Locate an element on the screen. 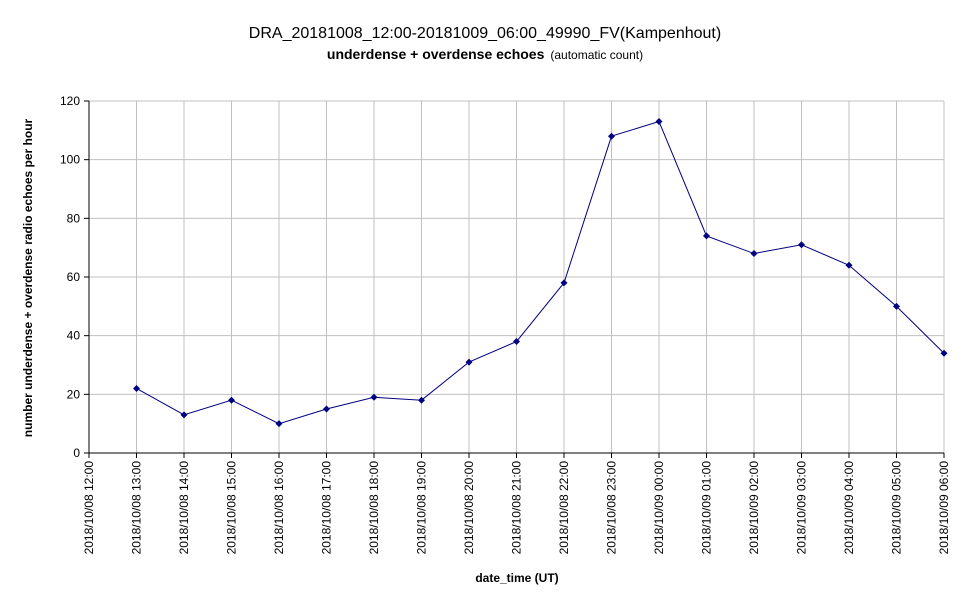  x-tick-label: 2018/10/08 16:00 is located at coordinates (279, 508).